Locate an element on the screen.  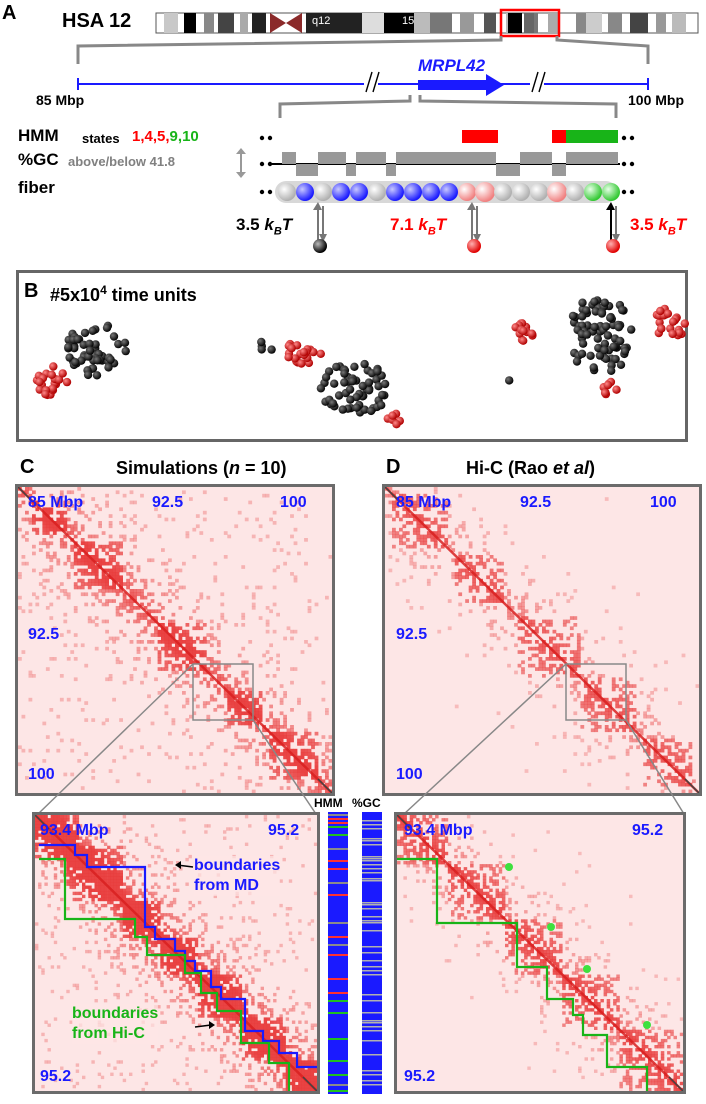
title-exponent: 4 is located at coordinates (103, 290).